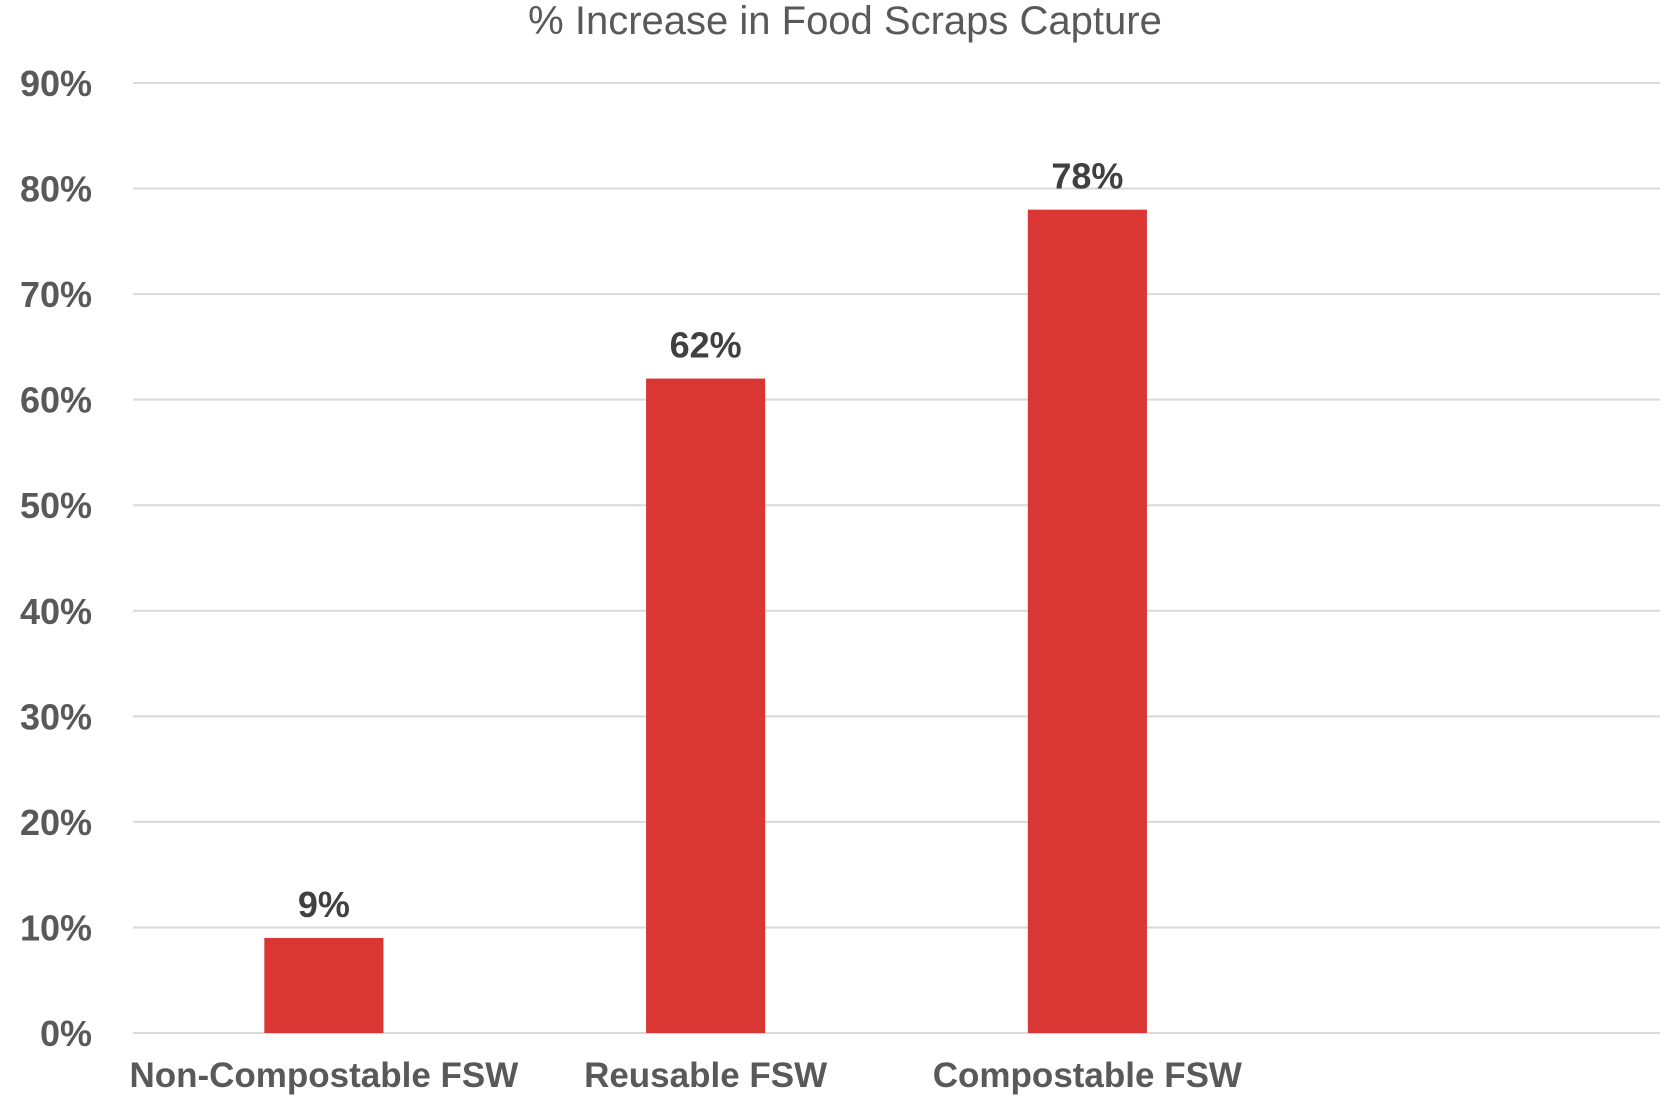 This screenshot has height=1116, width=1665. I want to click on x-tick-label: Compostable FSW, so click(1087, 1075).